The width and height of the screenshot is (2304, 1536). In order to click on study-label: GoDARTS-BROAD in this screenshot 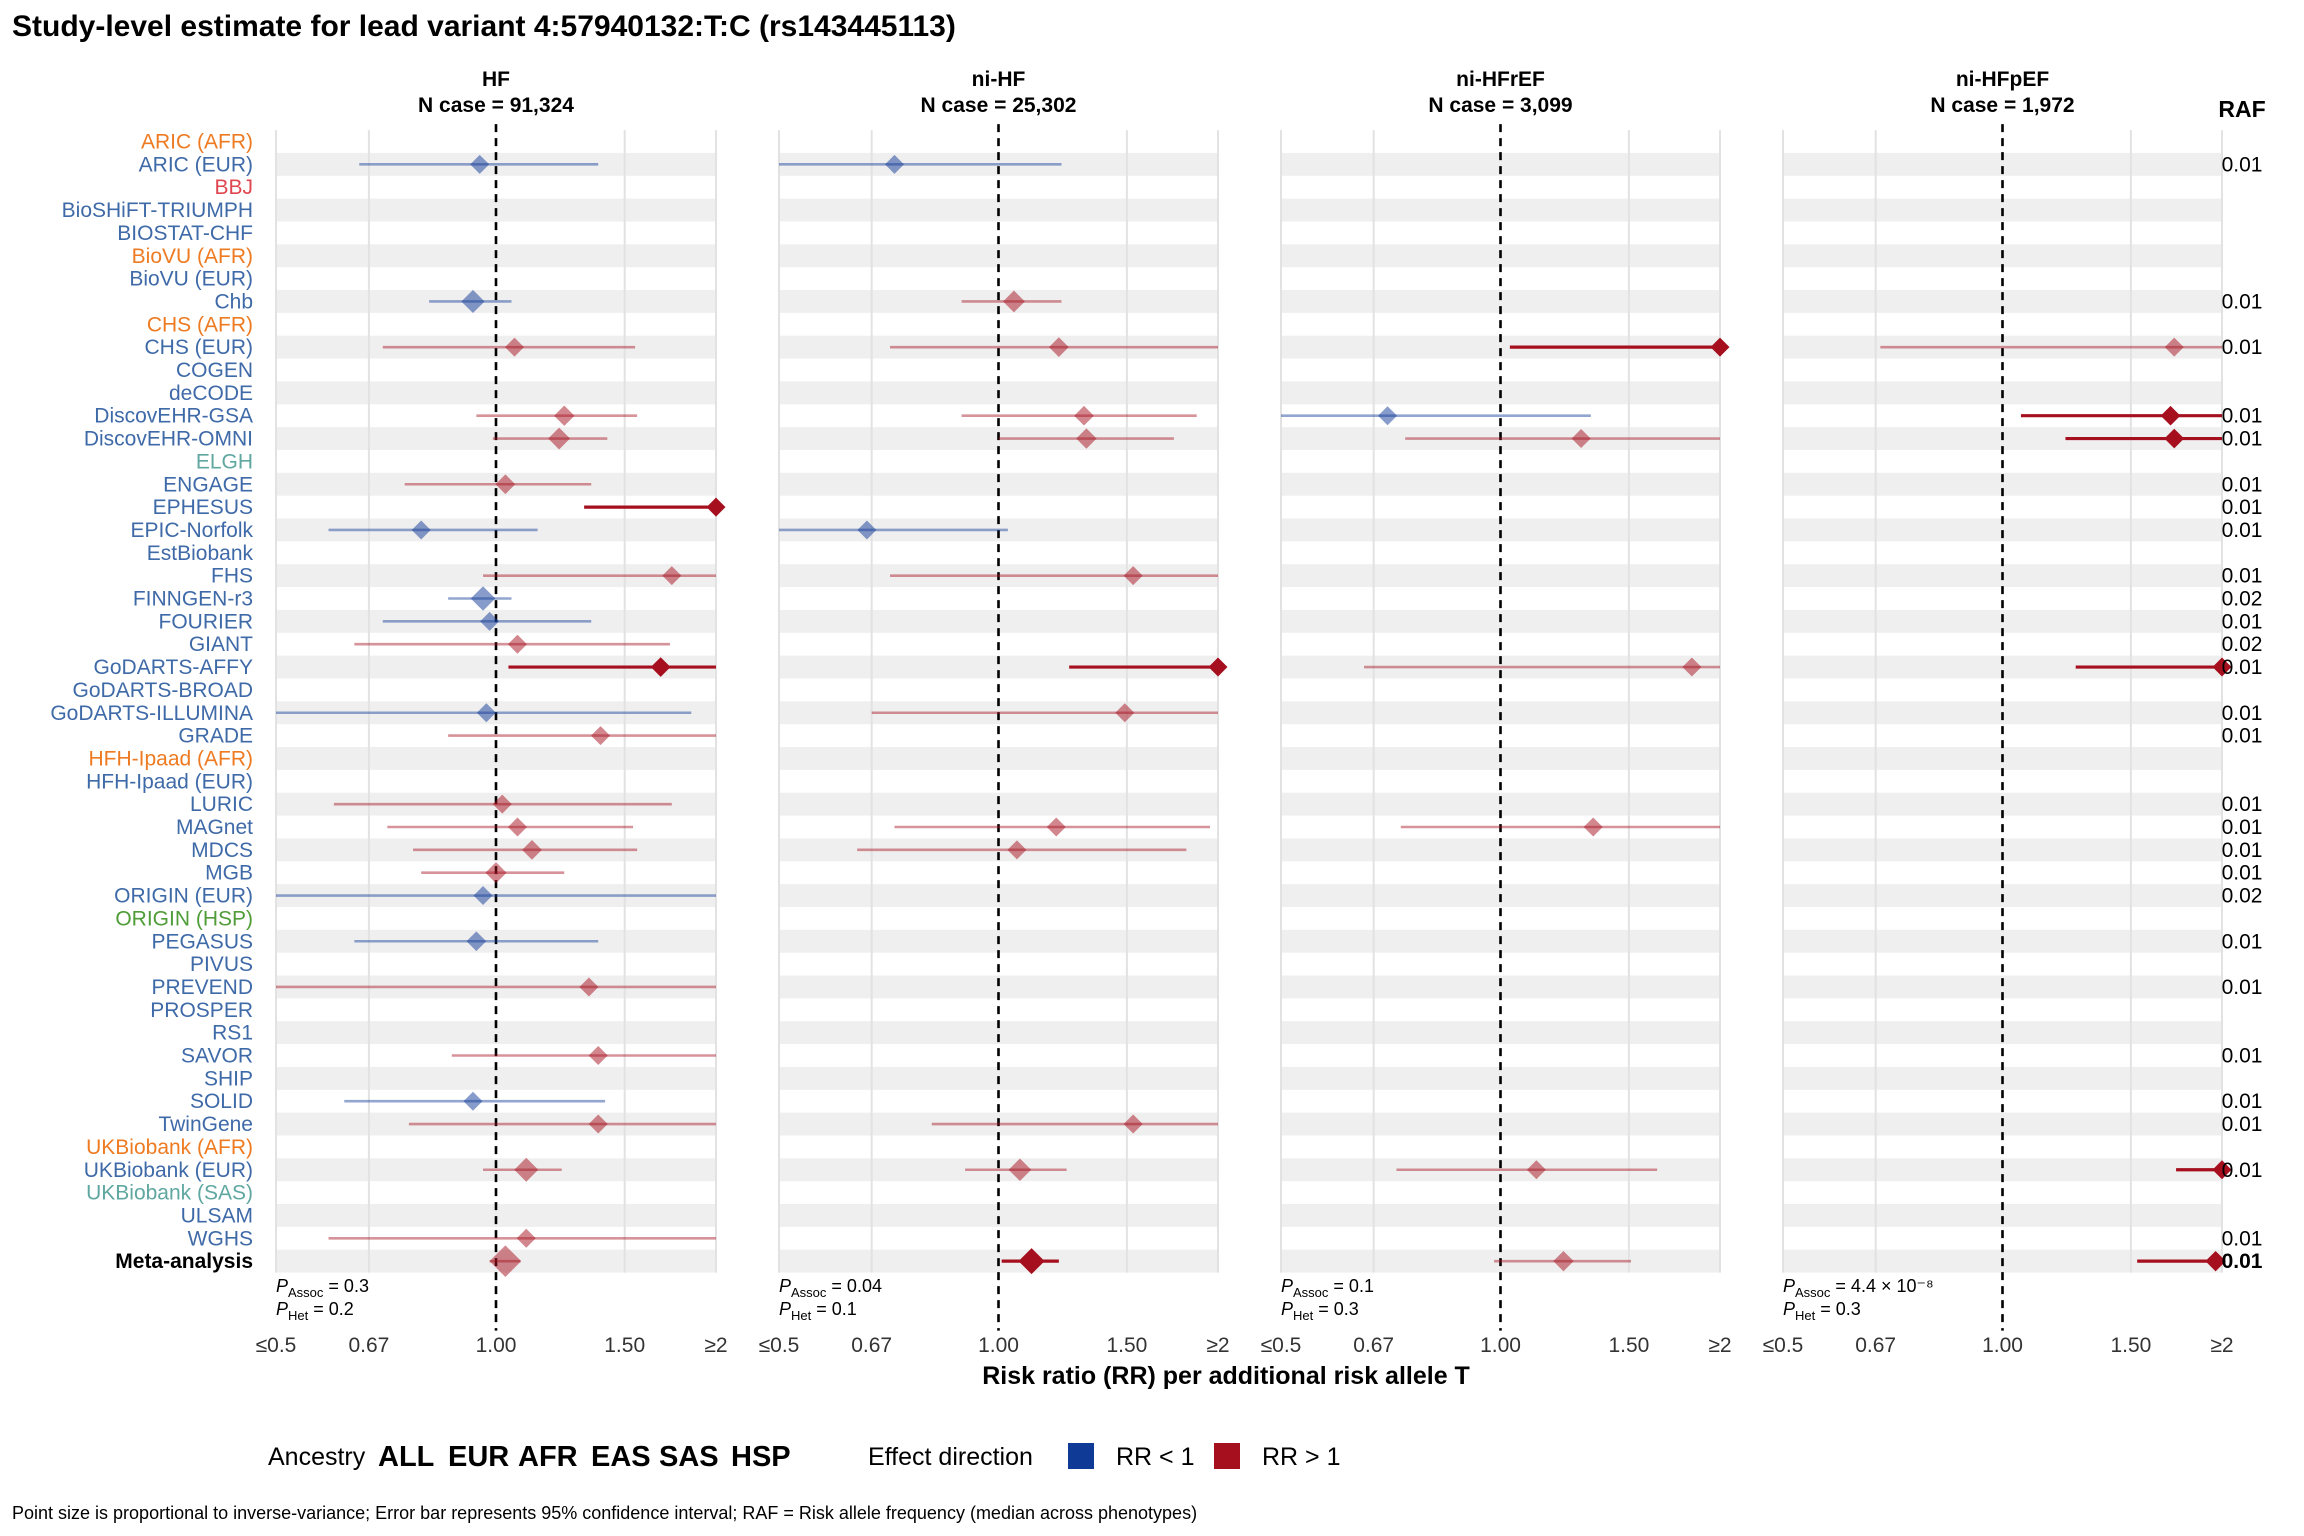, I will do `click(163, 690)`.